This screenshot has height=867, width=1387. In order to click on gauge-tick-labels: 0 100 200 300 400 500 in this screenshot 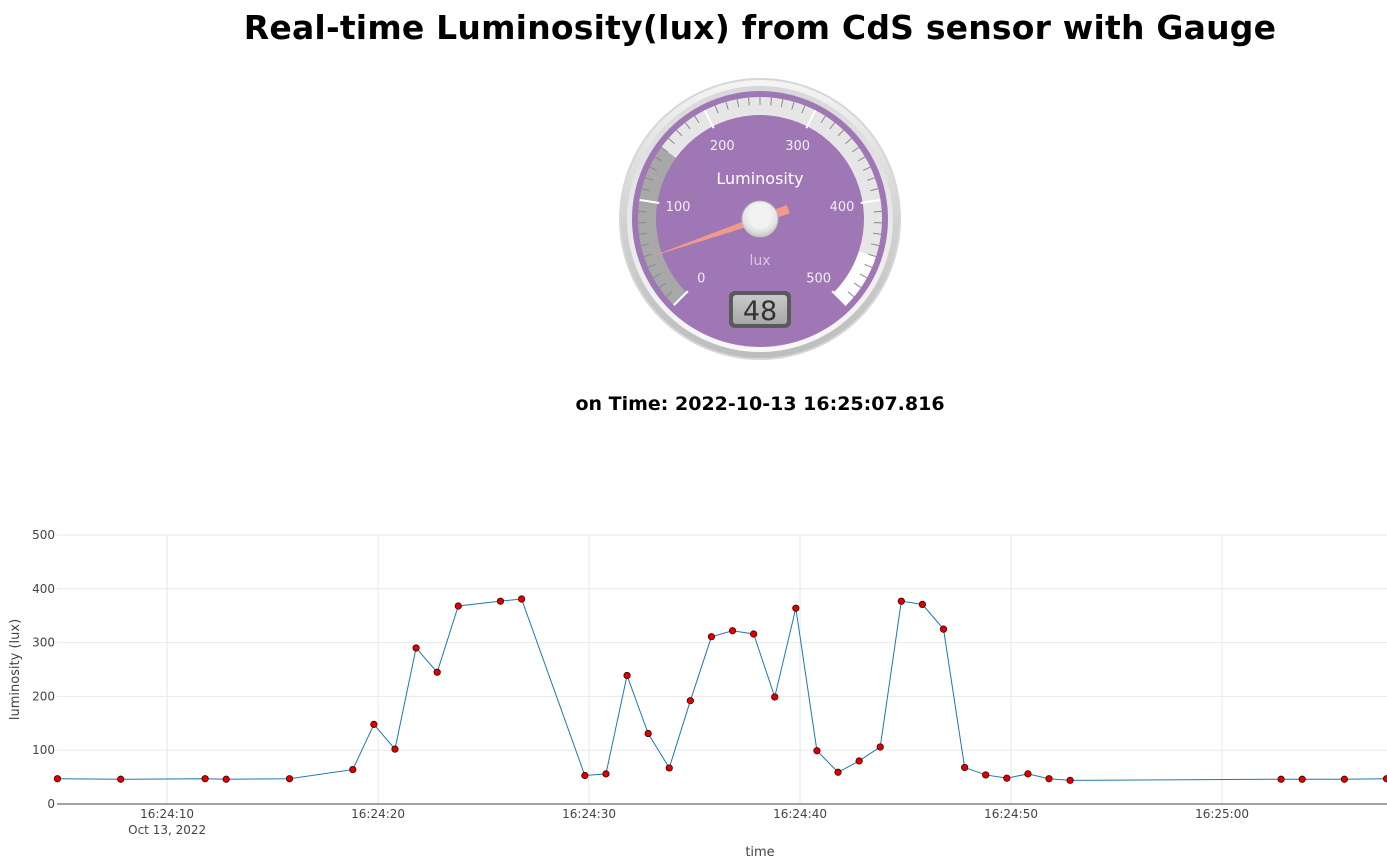, I will do `click(760, 213)`.